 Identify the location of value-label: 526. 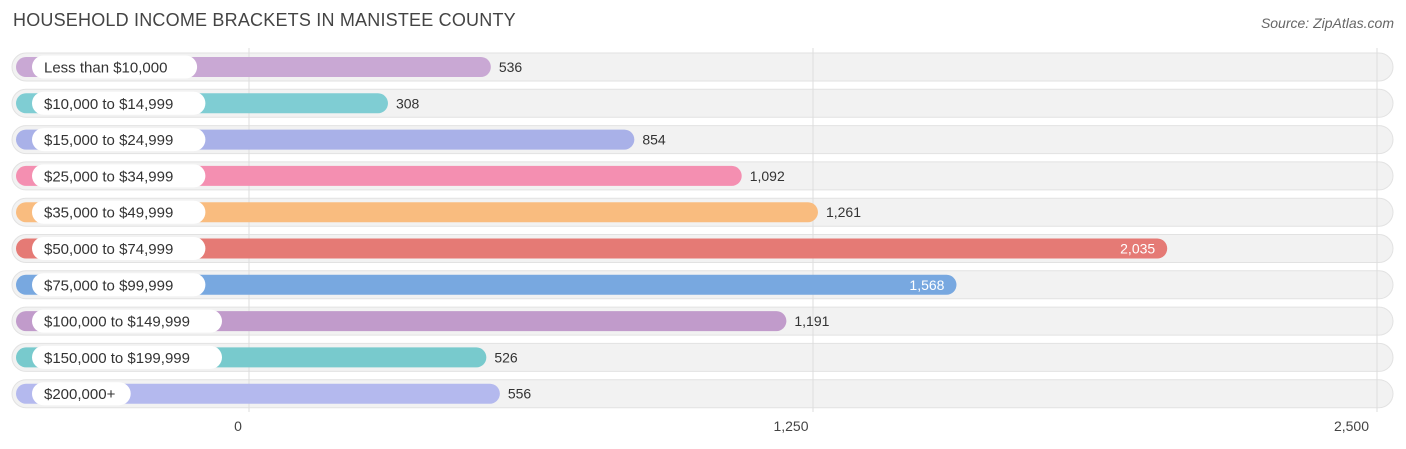
(506, 357).